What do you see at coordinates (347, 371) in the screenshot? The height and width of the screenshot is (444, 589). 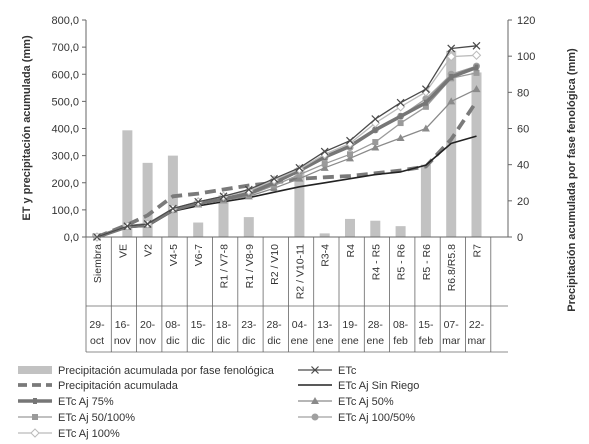 I see `legend-label-etc: ETc` at bounding box center [347, 371].